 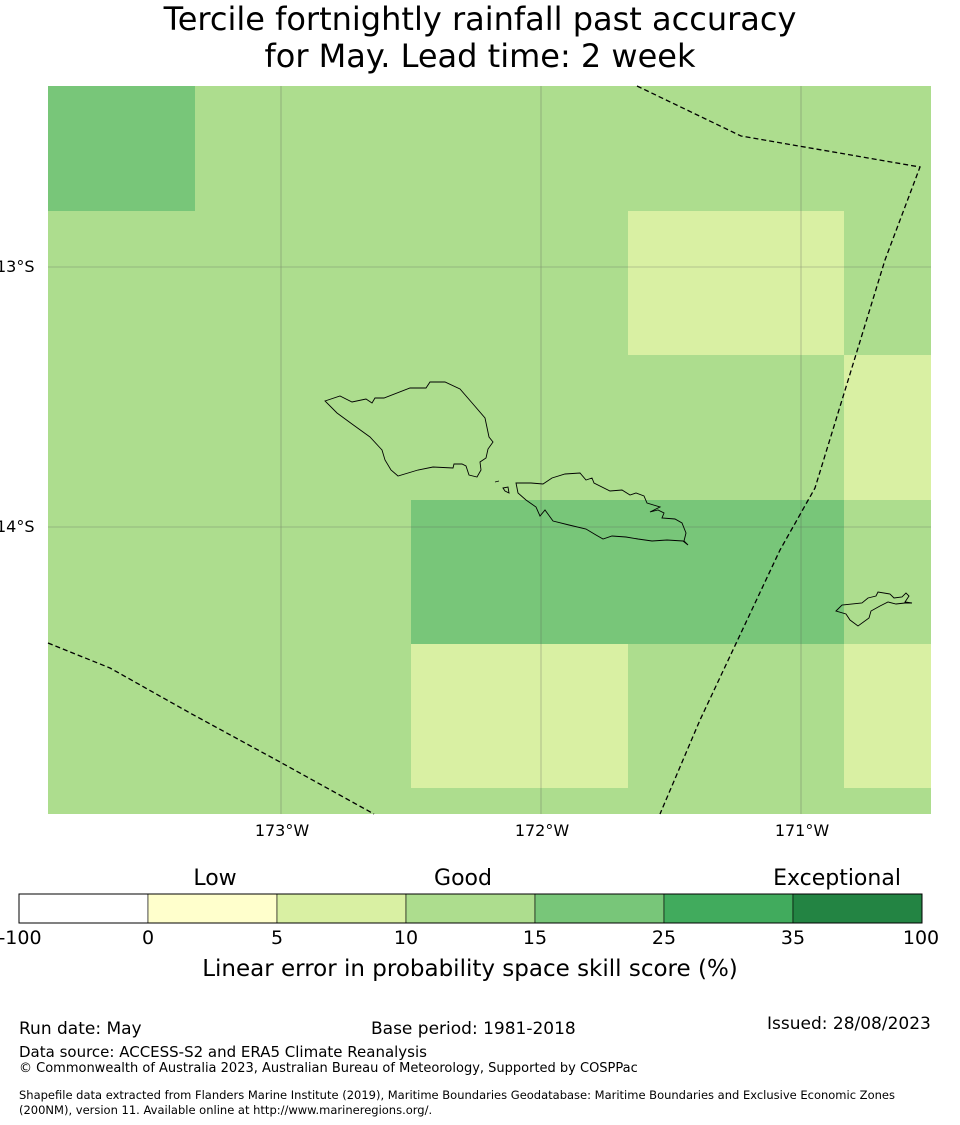 I want to click on colorbar-category-good: Good, so click(x=463, y=878).